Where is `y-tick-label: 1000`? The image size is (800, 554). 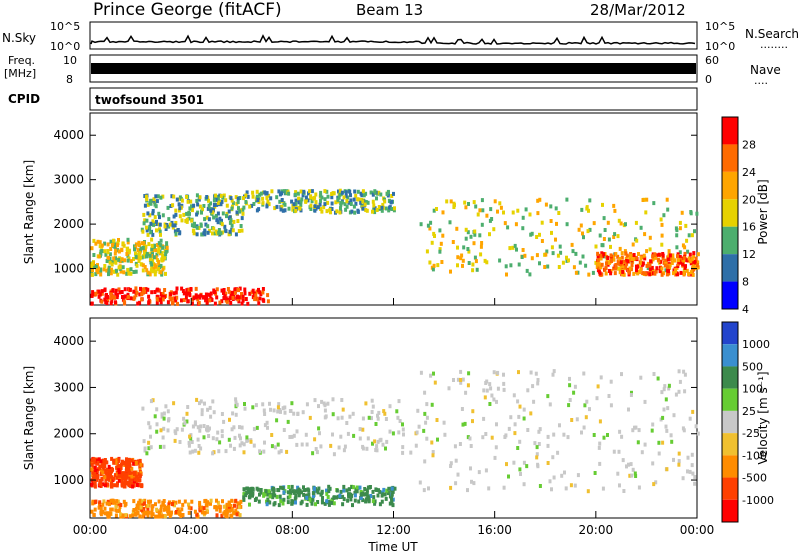 y-tick-label: 1000 is located at coordinates (68, 269).